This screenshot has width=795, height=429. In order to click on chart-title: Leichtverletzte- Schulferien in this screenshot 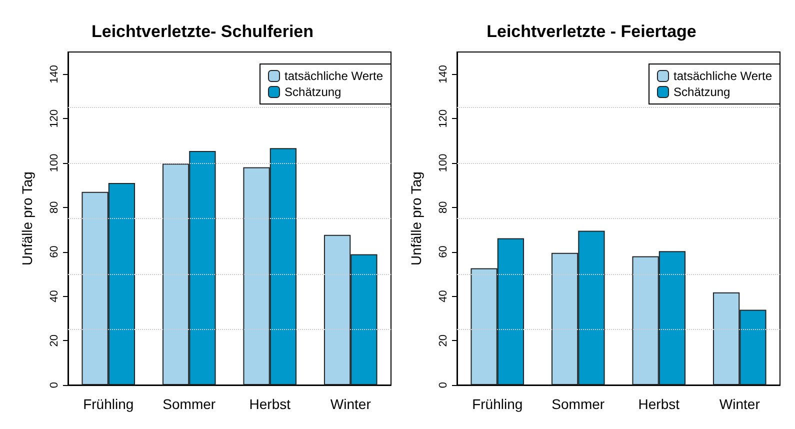, I will do `click(202, 31)`.